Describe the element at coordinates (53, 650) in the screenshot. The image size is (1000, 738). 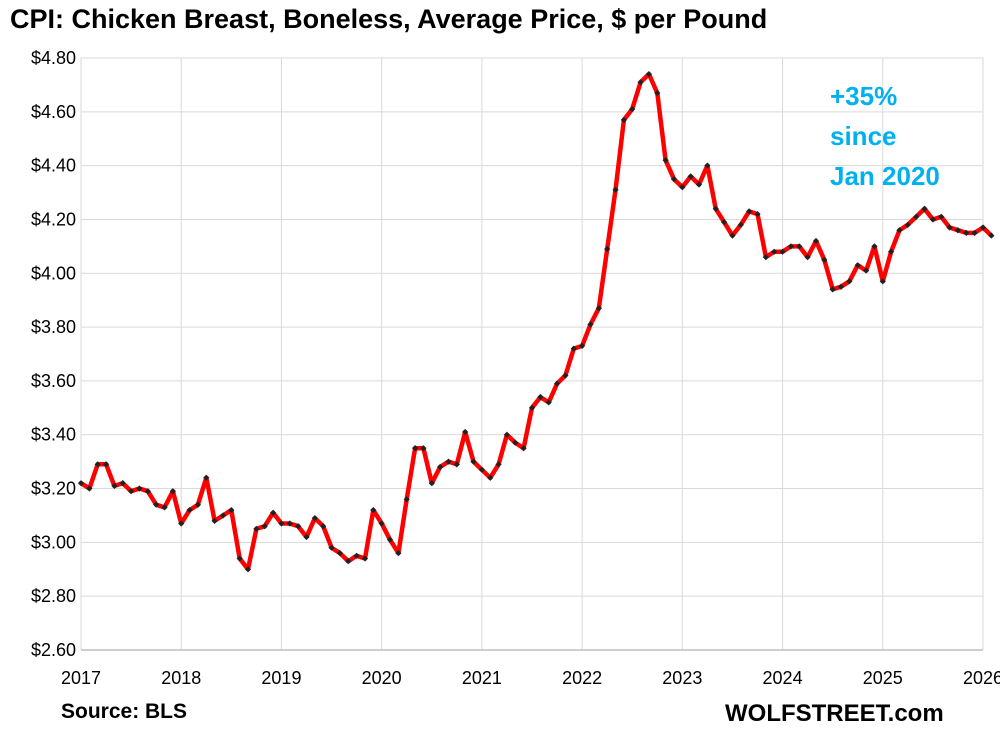
I see `y-tick-label: $2.60` at that location.